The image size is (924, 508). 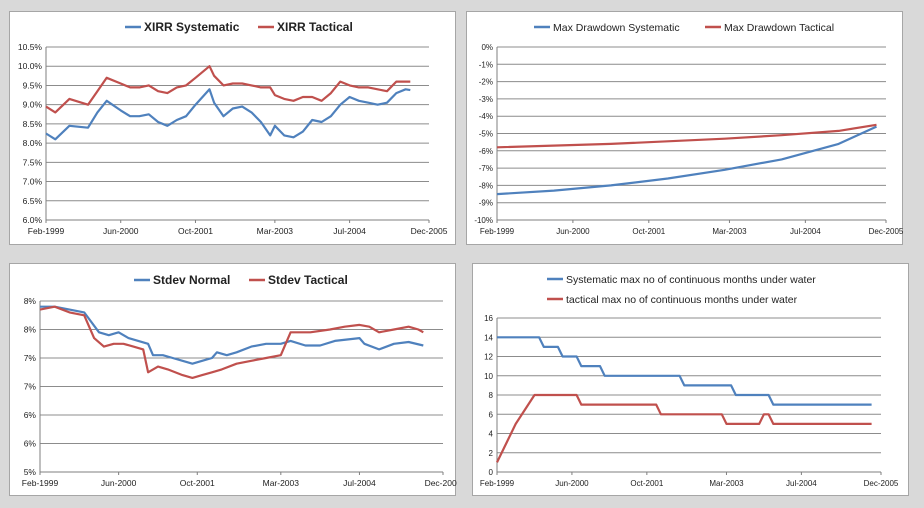 What do you see at coordinates (191, 280) in the screenshot?
I see `legend-label: Stdev Normal` at bounding box center [191, 280].